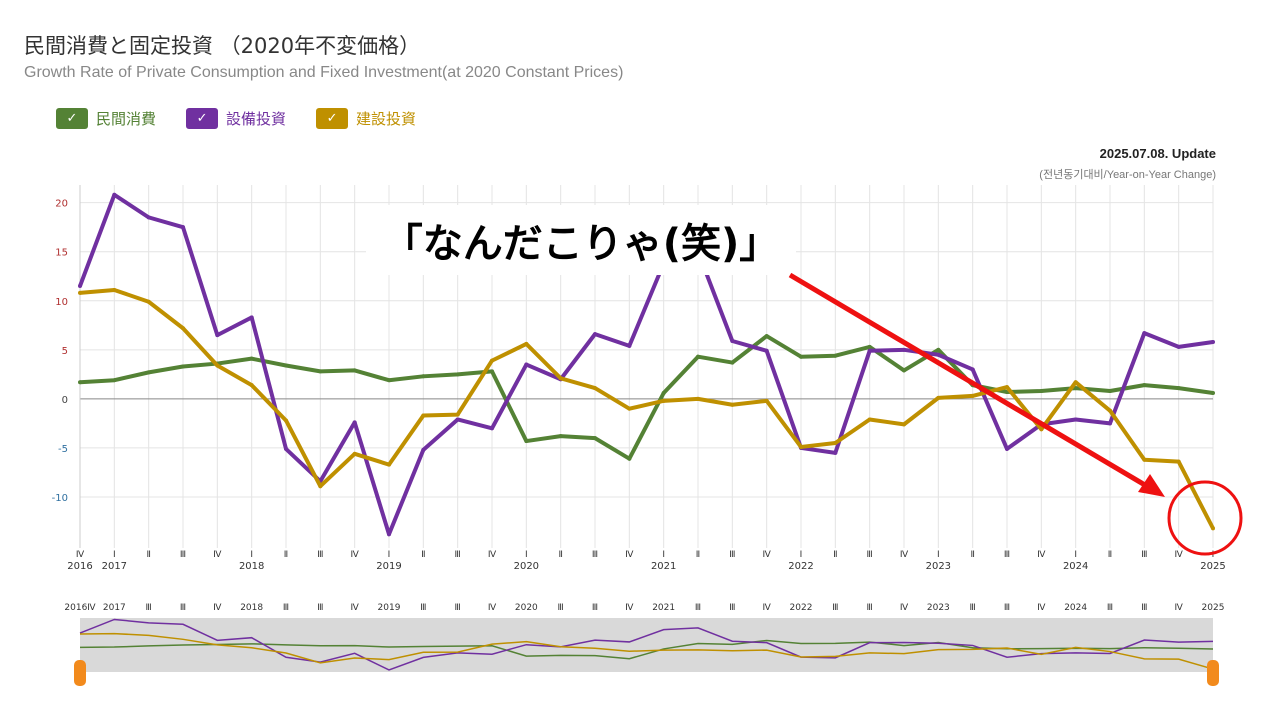 The width and height of the screenshot is (1280, 720). I want to click on navigator-series-consumption, so click(646, 649).